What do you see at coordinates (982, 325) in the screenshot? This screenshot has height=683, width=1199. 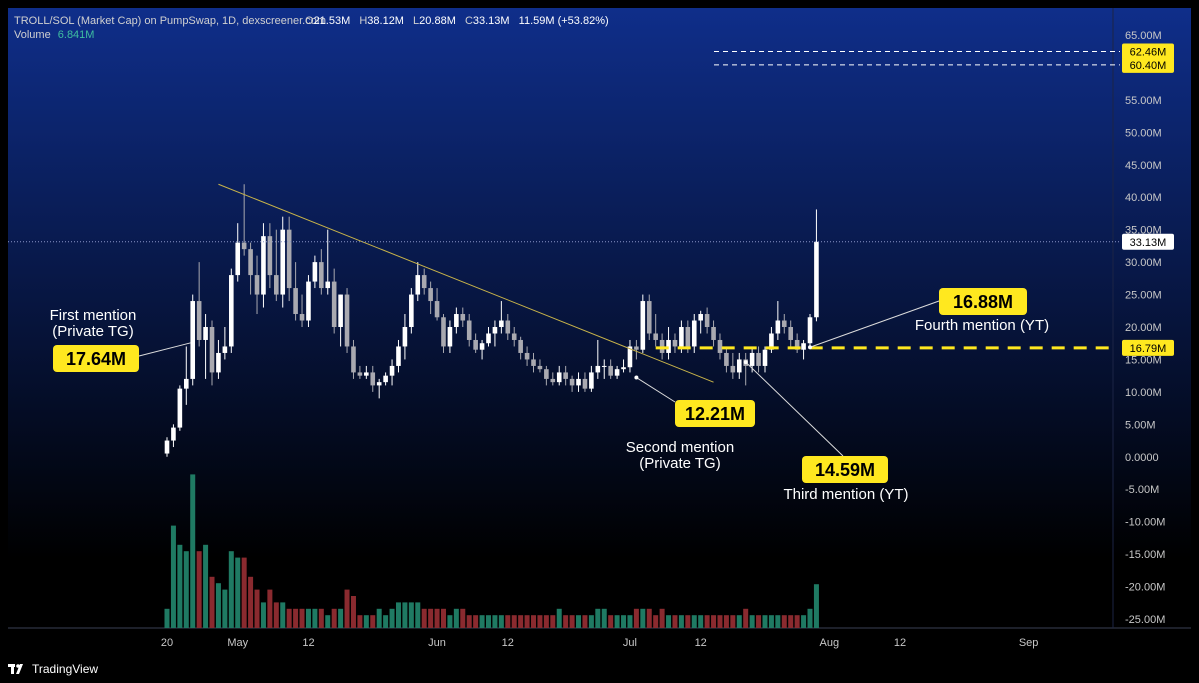 I see `annotation-text-line: Fourth mention (YT)` at bounding box center [982, 325].